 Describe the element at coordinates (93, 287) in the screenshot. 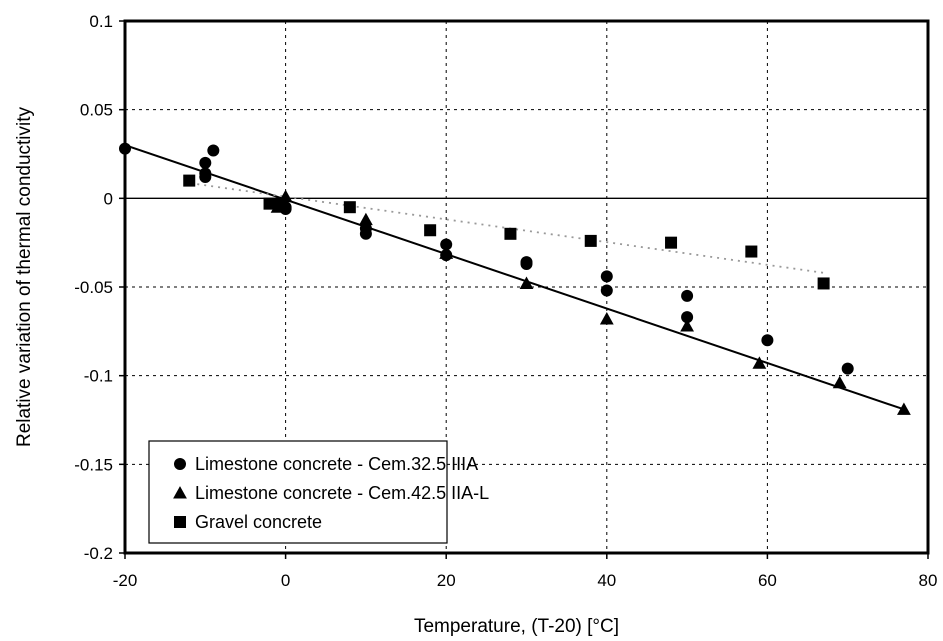

I see `y-tick-label: -0.05` at that location.